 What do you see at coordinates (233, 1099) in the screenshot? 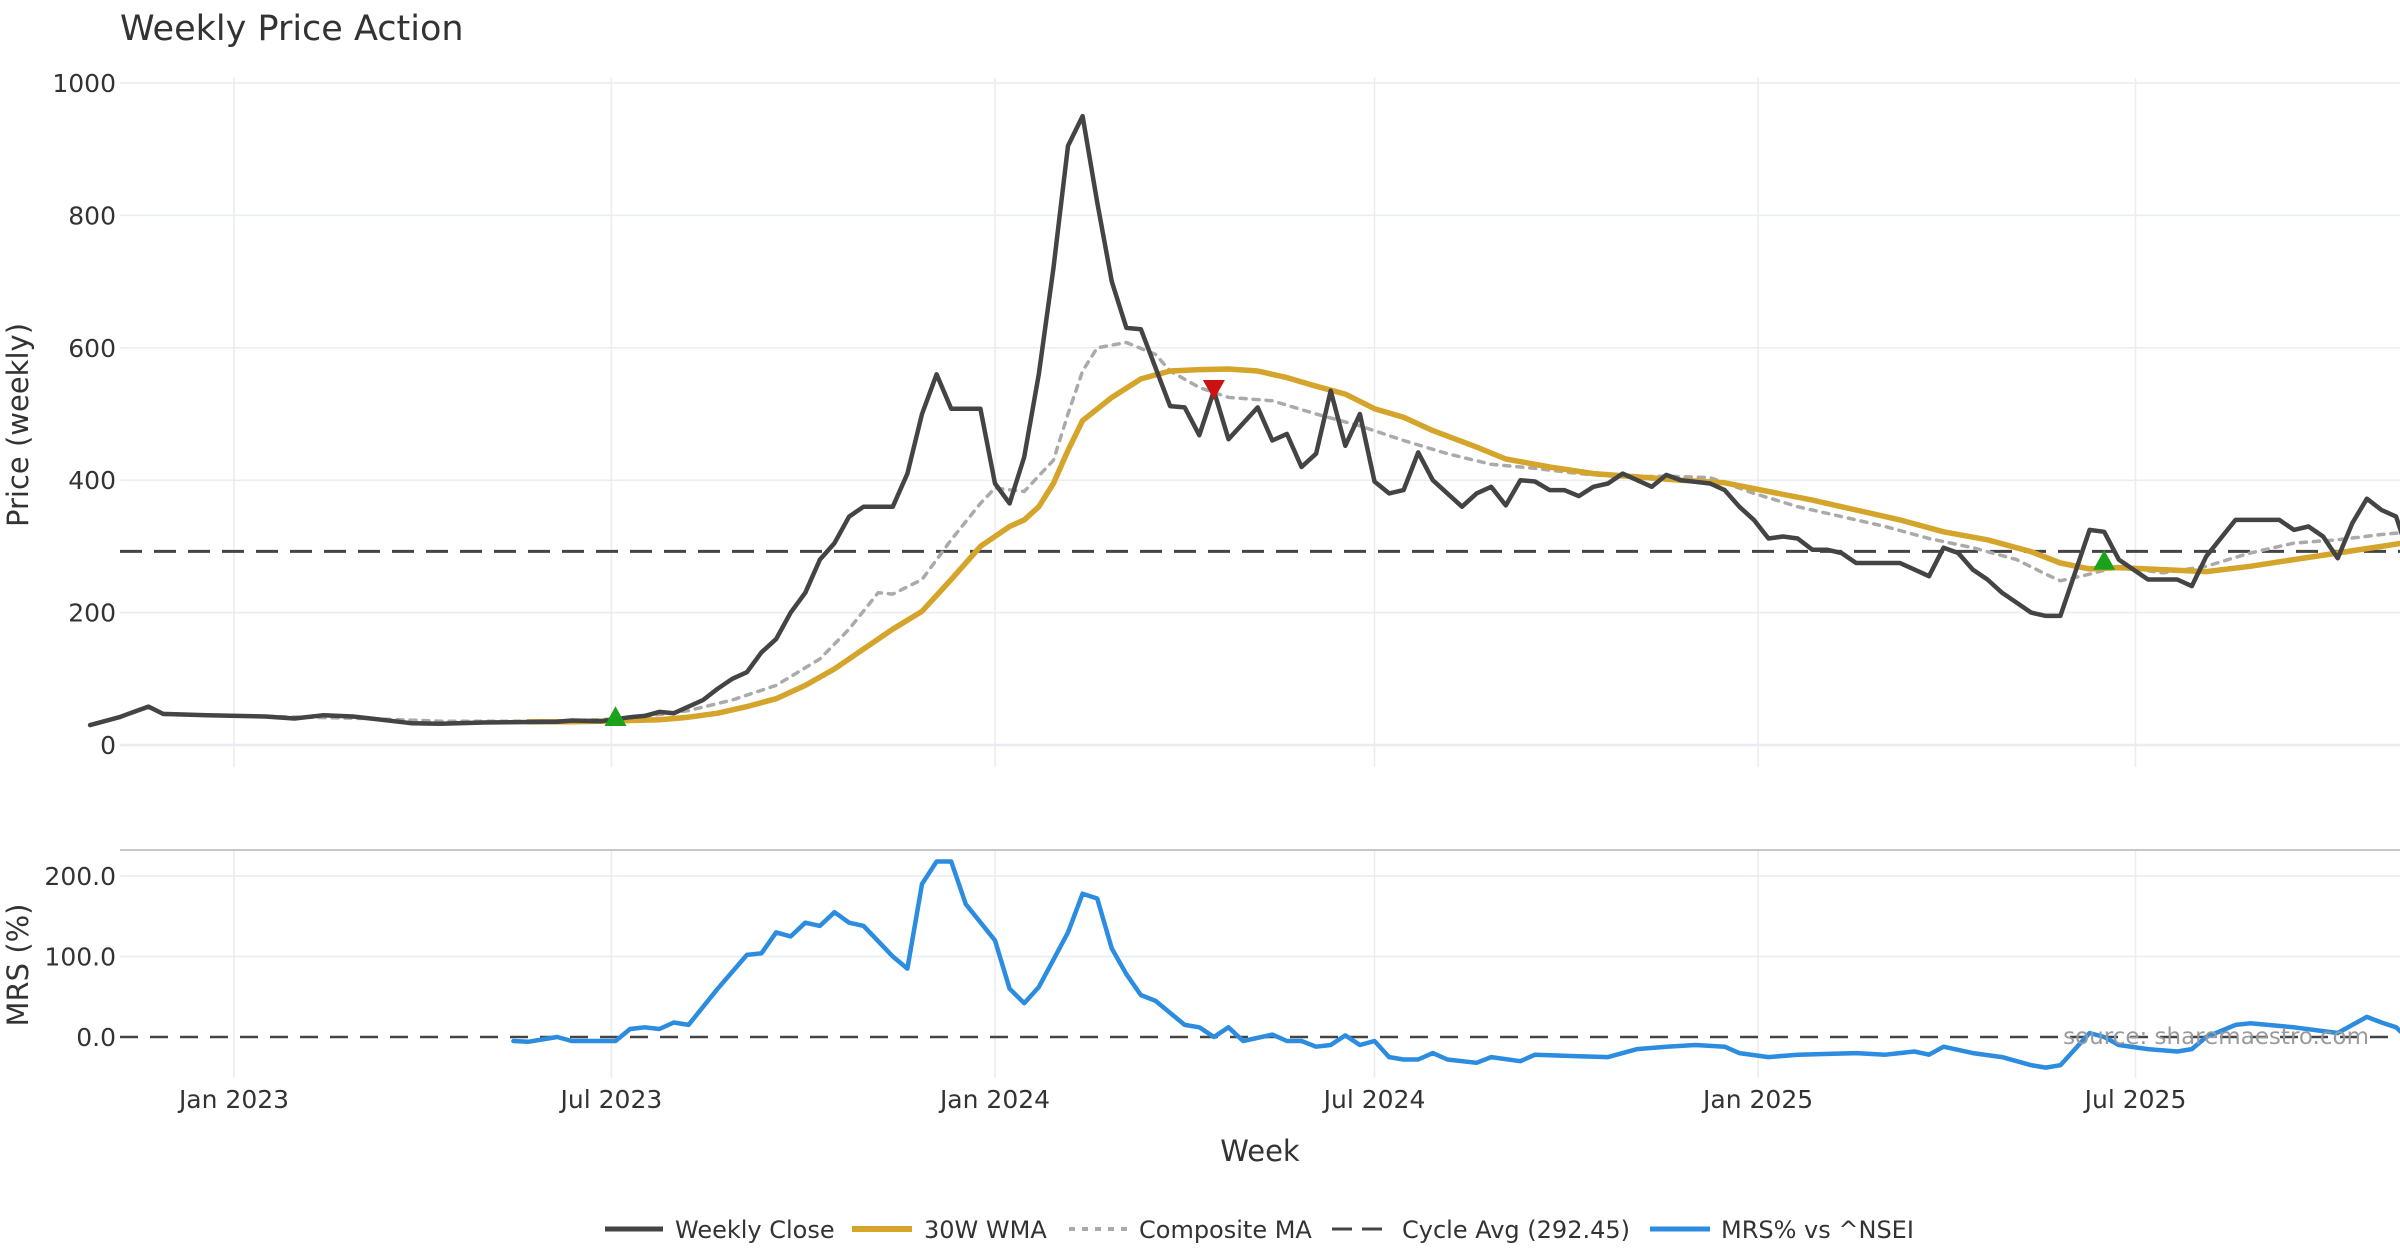
I see `x-tick-label: Jan 2023` at bounding box center [233, 1099].